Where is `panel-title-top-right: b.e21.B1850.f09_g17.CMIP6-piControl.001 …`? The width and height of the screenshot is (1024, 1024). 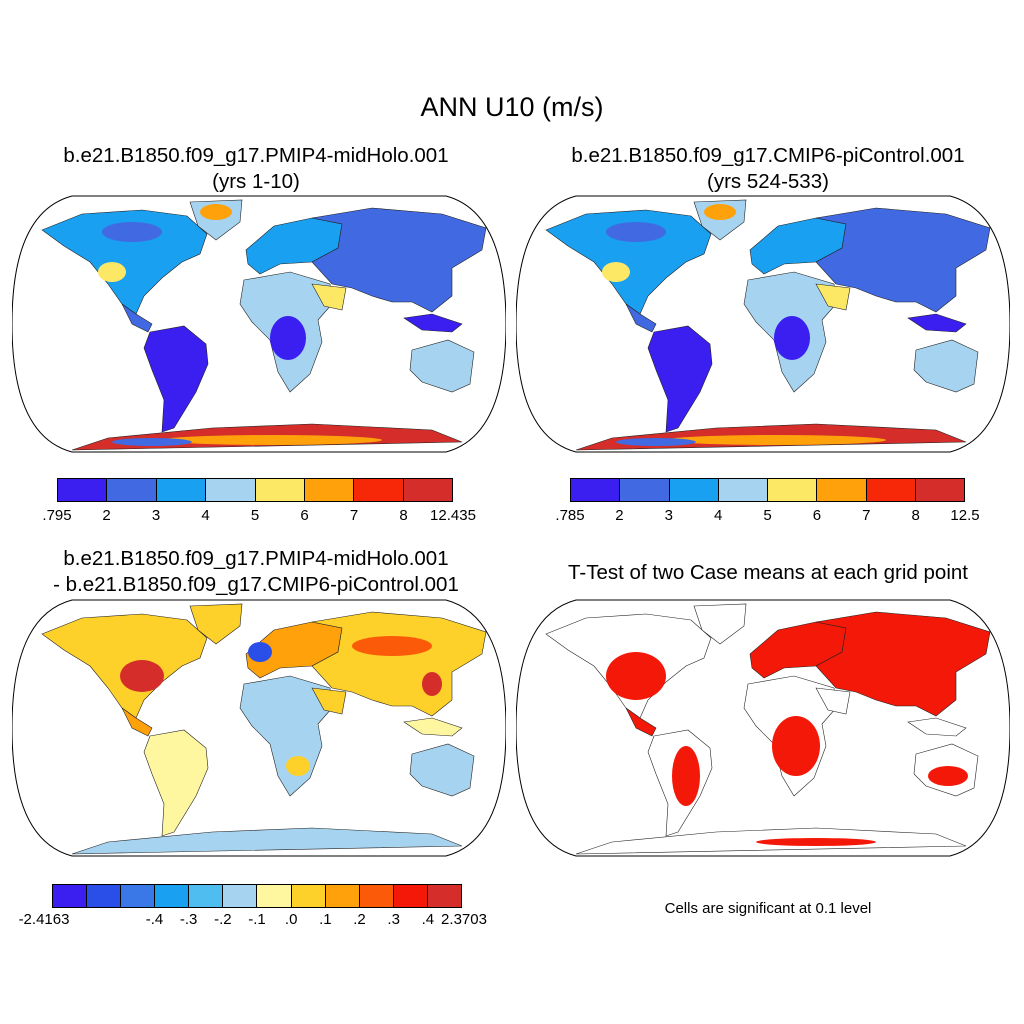
panel-title-top-right: b.e21.B1850.f09_g17.CMIP6-piControl.001 … is located at coordinates (768, 169).